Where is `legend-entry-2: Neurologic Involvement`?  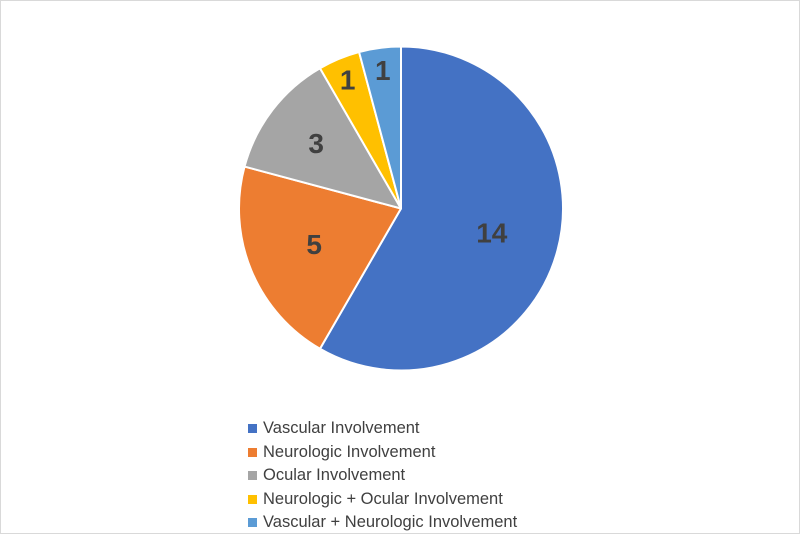
legend-entry-2: Neurologic Involvement is located at coordinates (382, 453).